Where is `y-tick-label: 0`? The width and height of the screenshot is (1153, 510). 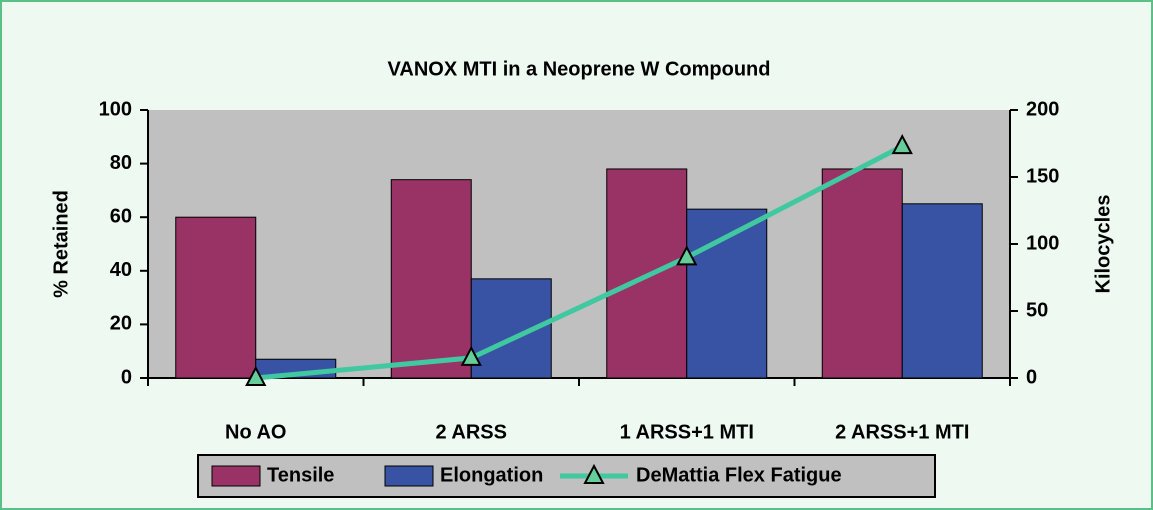
y-tick-label: 0 is located at coordinates (126, 377).